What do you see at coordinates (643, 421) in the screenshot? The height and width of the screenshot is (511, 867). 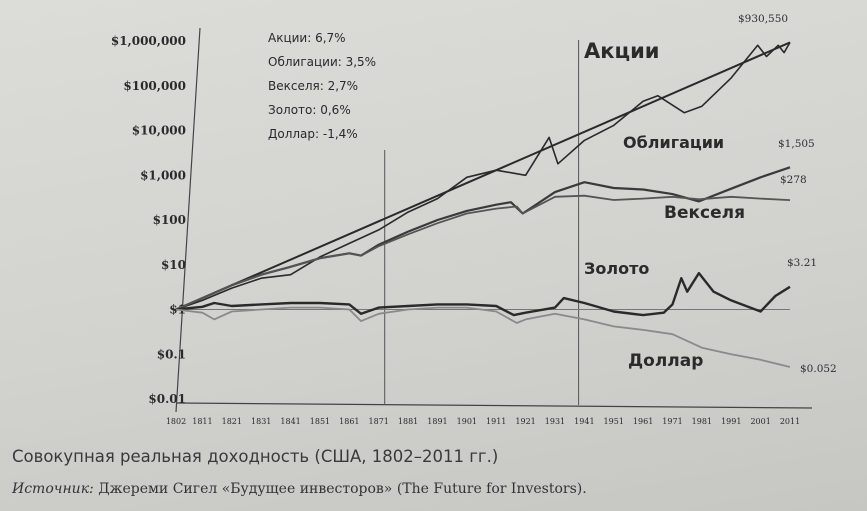 I see `x-tick-label-1961: 1961` at bounding box center [643, 421].